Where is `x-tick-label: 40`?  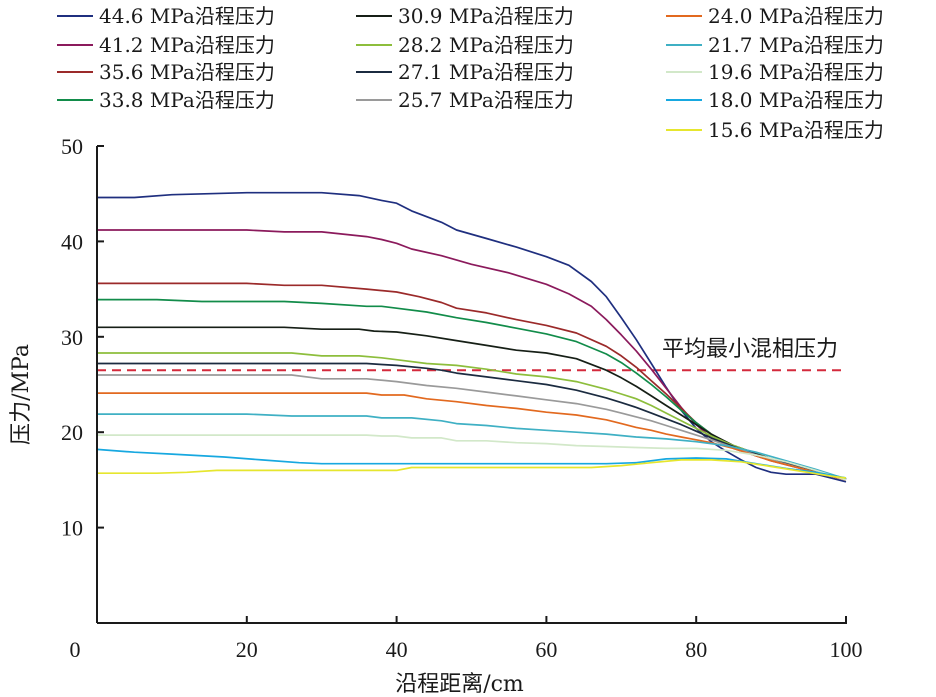
x-tick-label: 40 is located at coordinates (397, 649).